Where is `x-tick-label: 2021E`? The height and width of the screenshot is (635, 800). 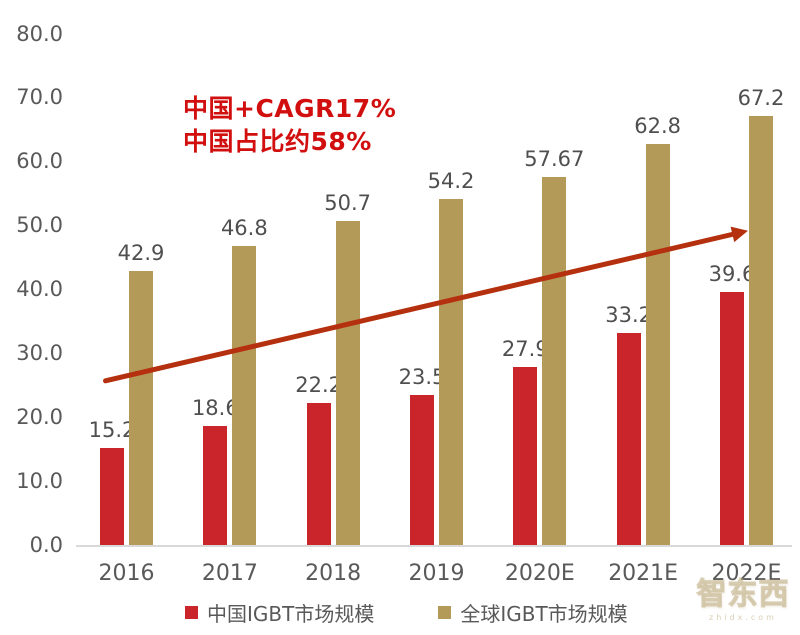 x-tick-label: 2021E is located at coordinates (643, 573).